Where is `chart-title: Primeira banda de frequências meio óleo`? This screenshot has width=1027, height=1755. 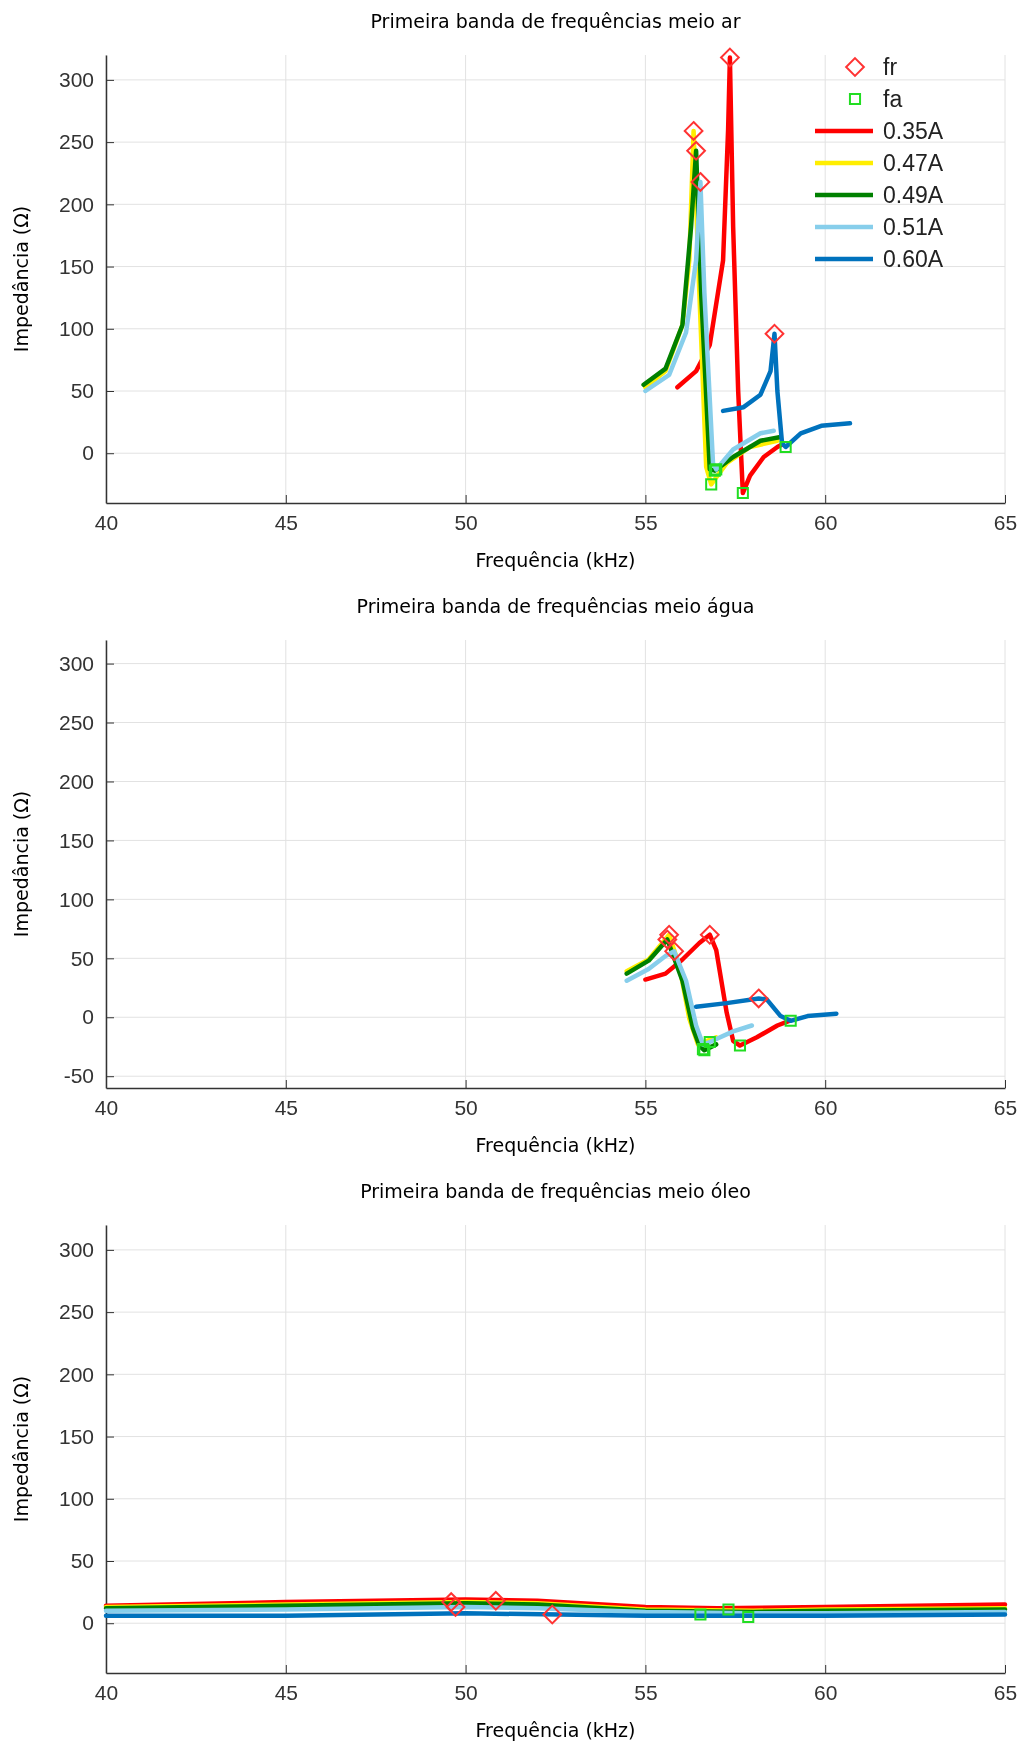
chart-title: Primeira banda de frequências meio óleo is located at coordinates (555, 1191).